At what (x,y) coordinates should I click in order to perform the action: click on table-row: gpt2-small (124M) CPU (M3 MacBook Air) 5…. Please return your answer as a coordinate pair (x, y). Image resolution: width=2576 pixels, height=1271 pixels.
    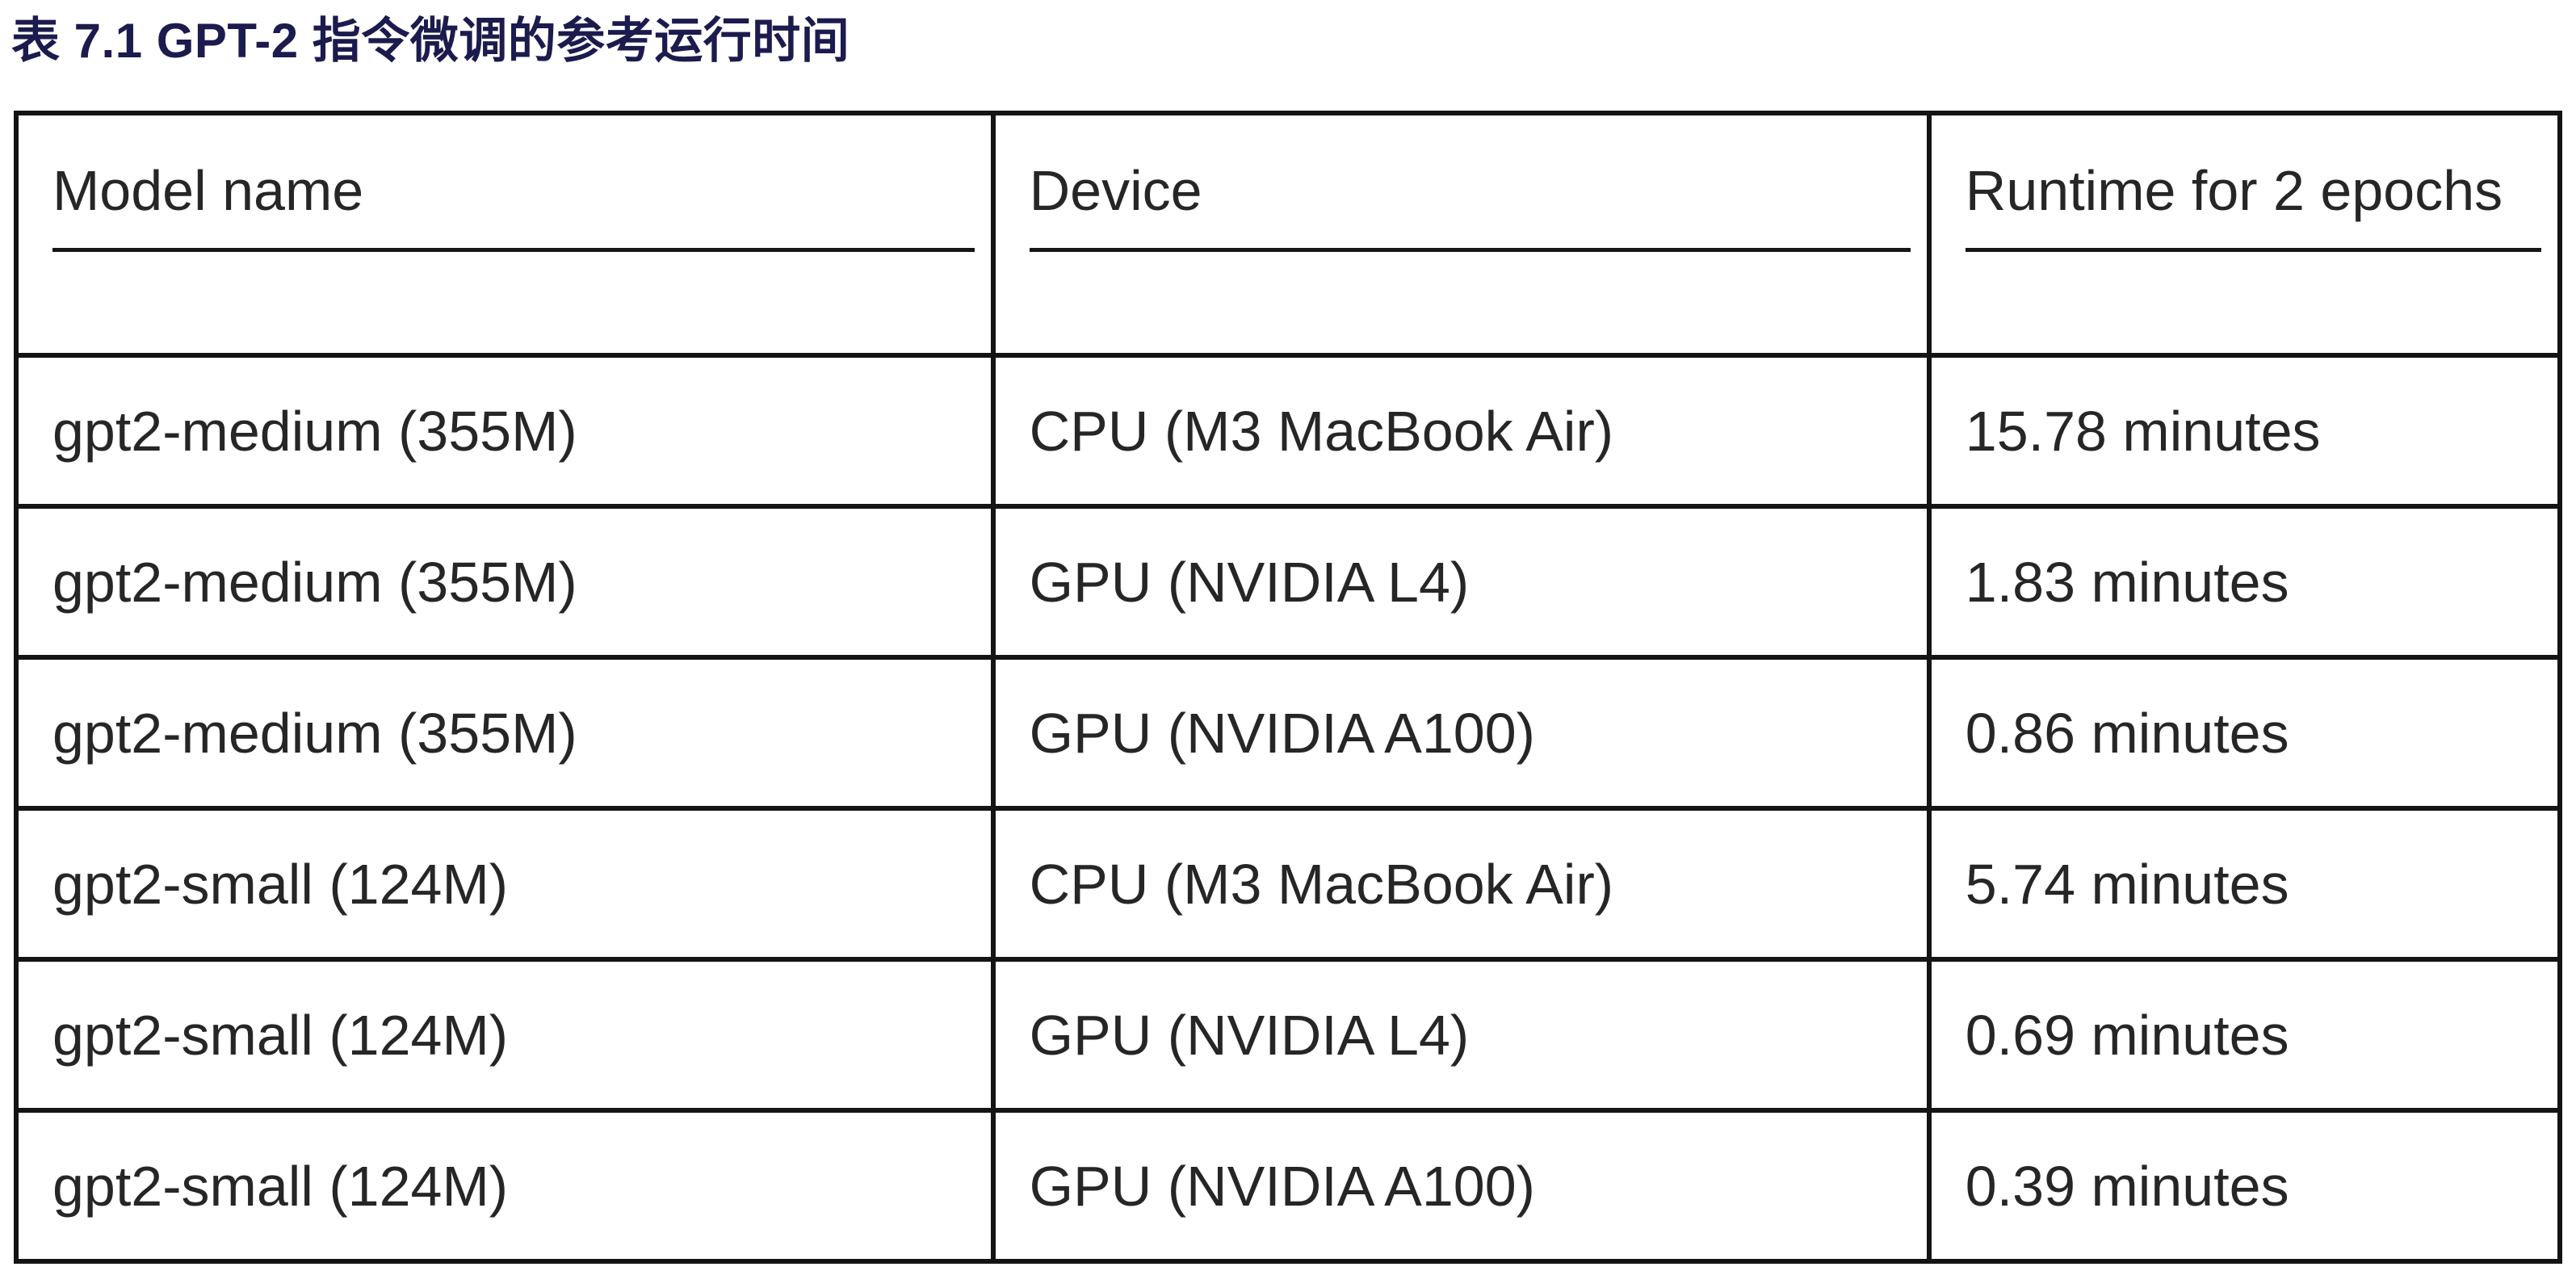
    Looking at the image, I should click on (1288, 884).